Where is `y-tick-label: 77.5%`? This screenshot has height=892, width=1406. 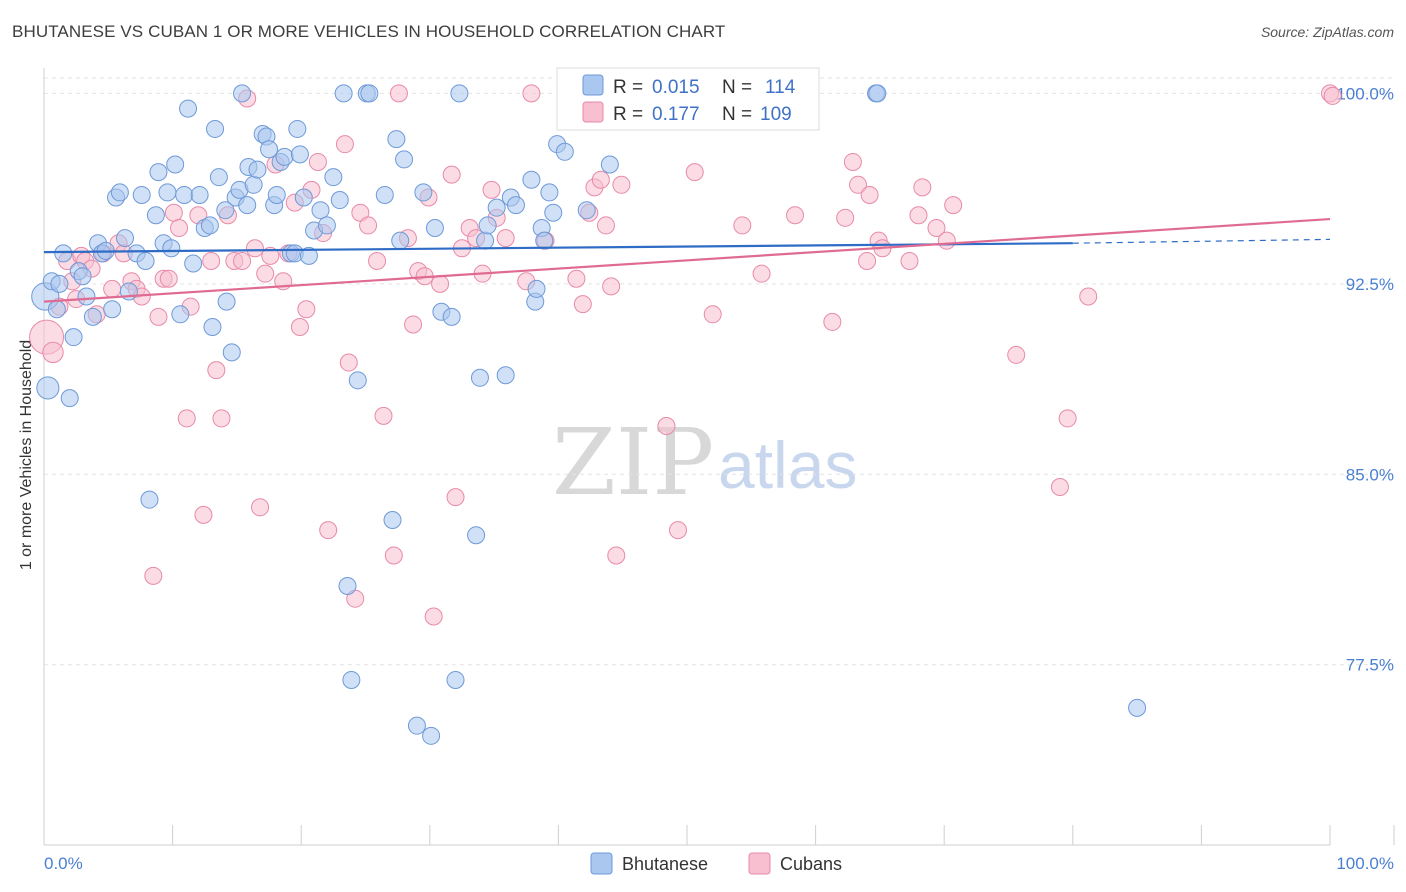
y-tick-label: 77.5% is located at coordinates (1370, 665).